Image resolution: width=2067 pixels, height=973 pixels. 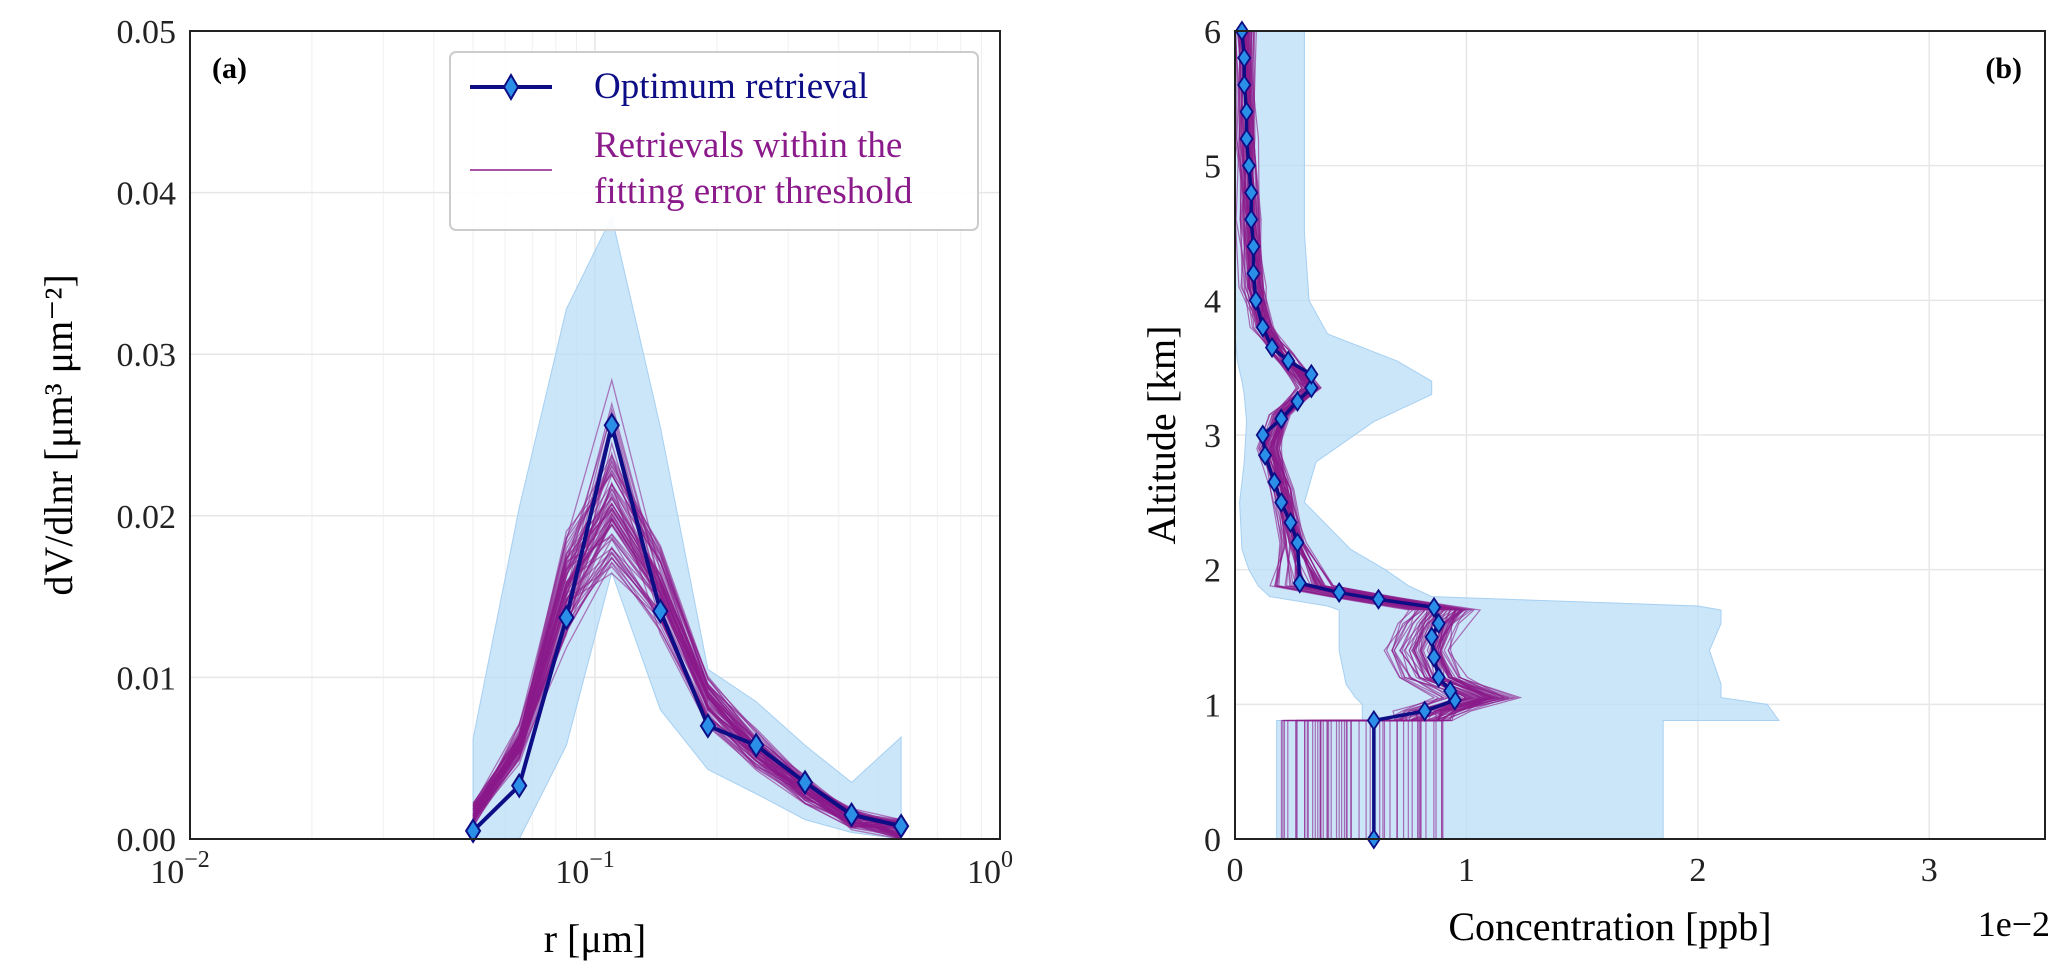 I want to click on optimum-line, so click(x=686, y=628).